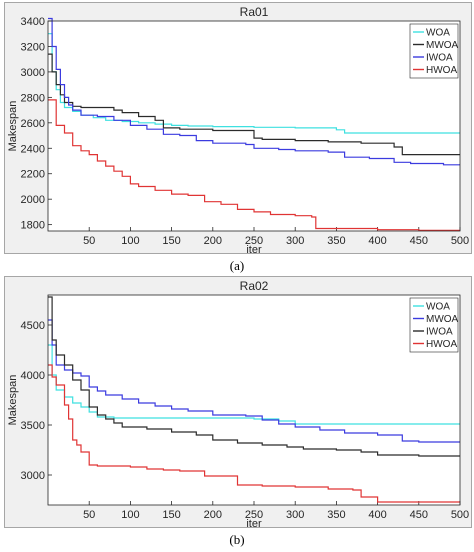 This screenshot has height=552, width=474. What do you see at coordinates (33, 47) in the screenshot?
I see `chart-a-ytick-label: 3200` at bounding box center [33, 47].